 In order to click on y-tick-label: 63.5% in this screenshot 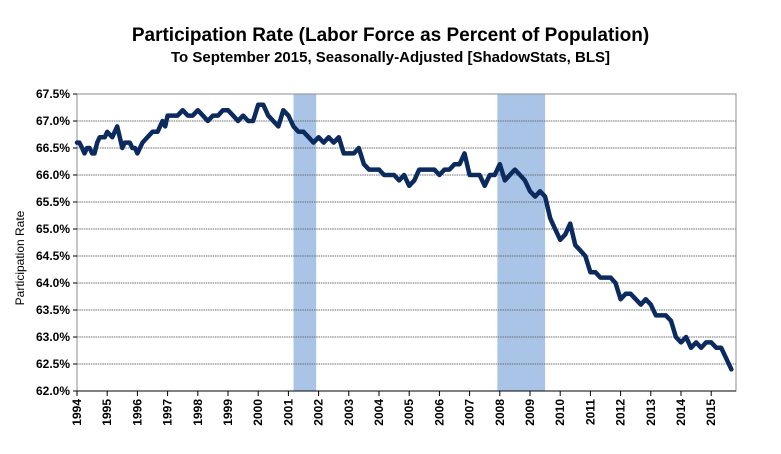, I will do `click(53, 310)`.